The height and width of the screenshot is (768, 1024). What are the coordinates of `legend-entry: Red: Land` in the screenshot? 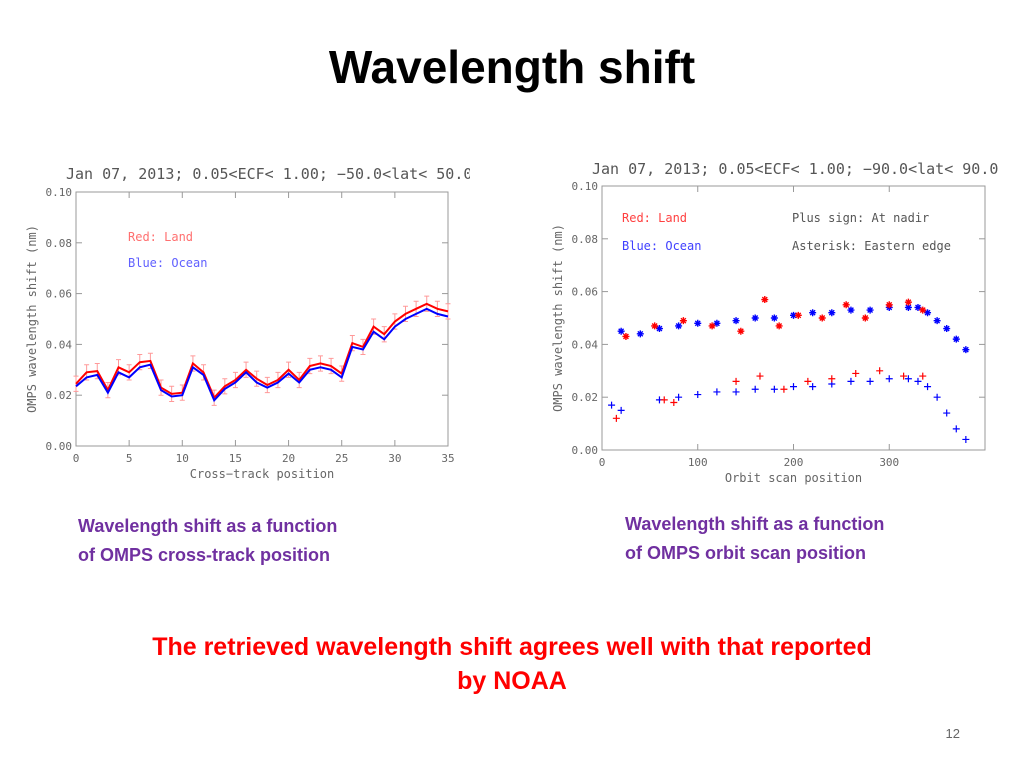 It's located at (160, 237).